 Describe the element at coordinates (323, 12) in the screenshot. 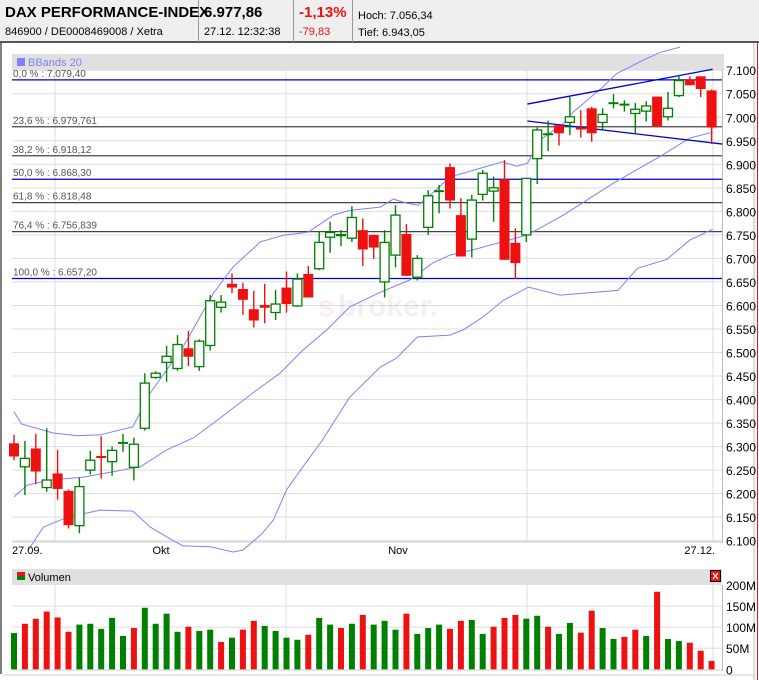

I see `change-percent: -1,13%` at that location.